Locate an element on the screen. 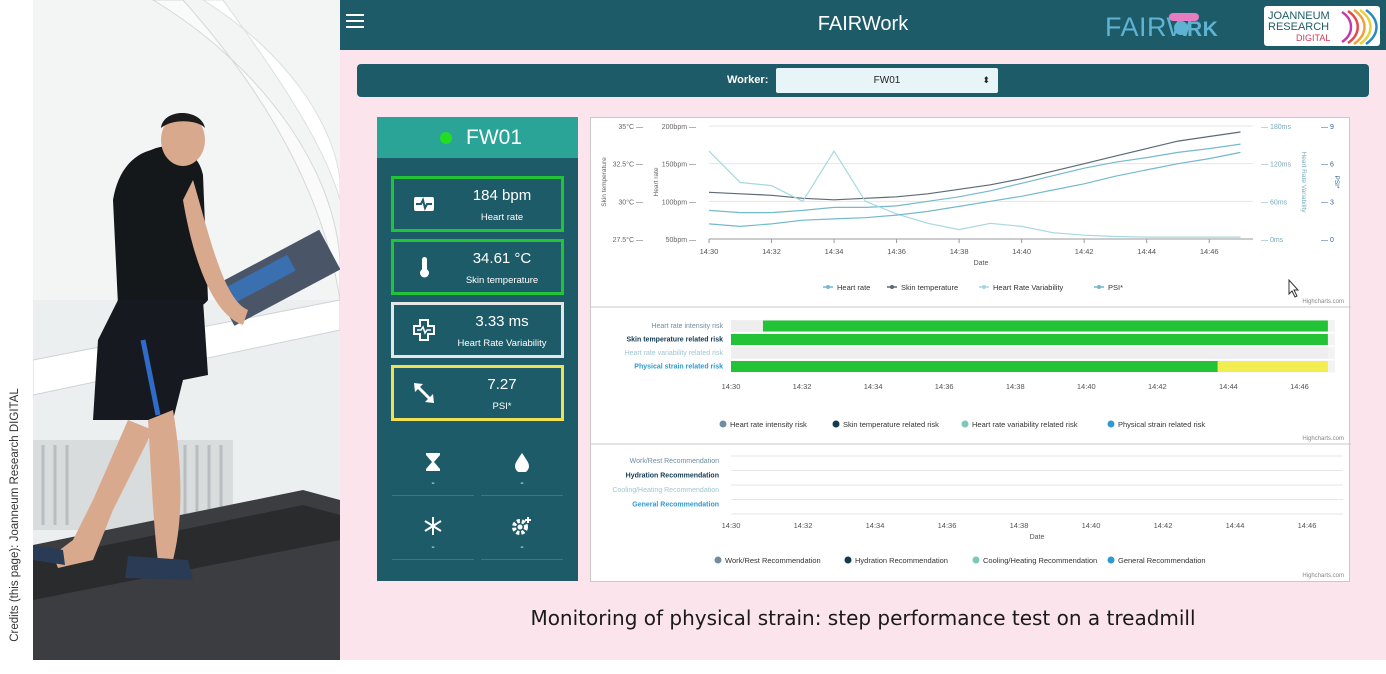 This screenshot has width=1386, height=674. svg-text: JOANNEUM is located at coordinates (1299, 16).